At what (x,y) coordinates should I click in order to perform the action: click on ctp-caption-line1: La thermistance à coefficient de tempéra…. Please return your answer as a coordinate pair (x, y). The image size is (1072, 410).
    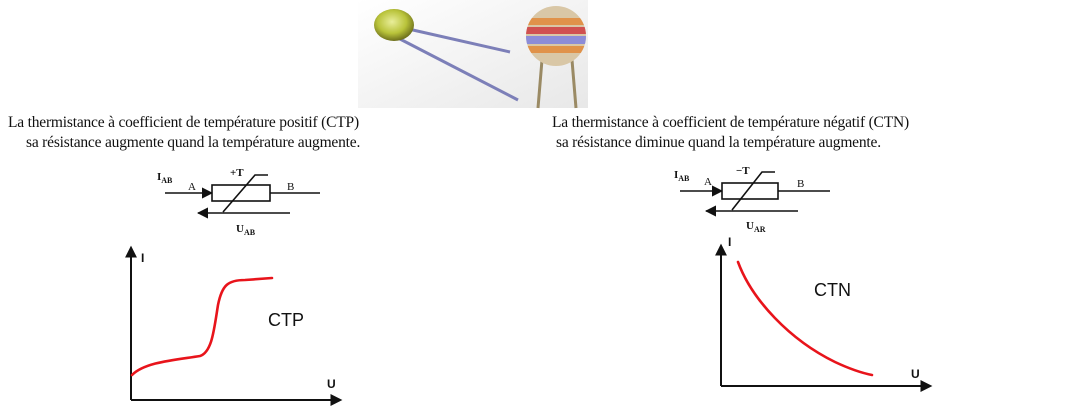
    Looking at the image, I should click on (183, 122).